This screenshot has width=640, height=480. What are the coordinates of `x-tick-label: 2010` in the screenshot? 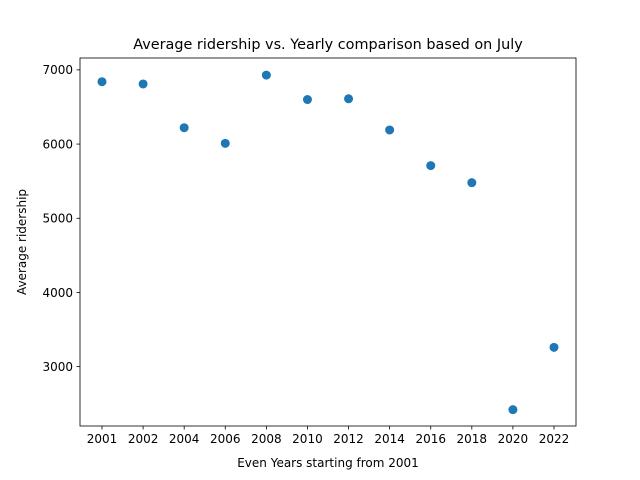 It's located at (307, 439).